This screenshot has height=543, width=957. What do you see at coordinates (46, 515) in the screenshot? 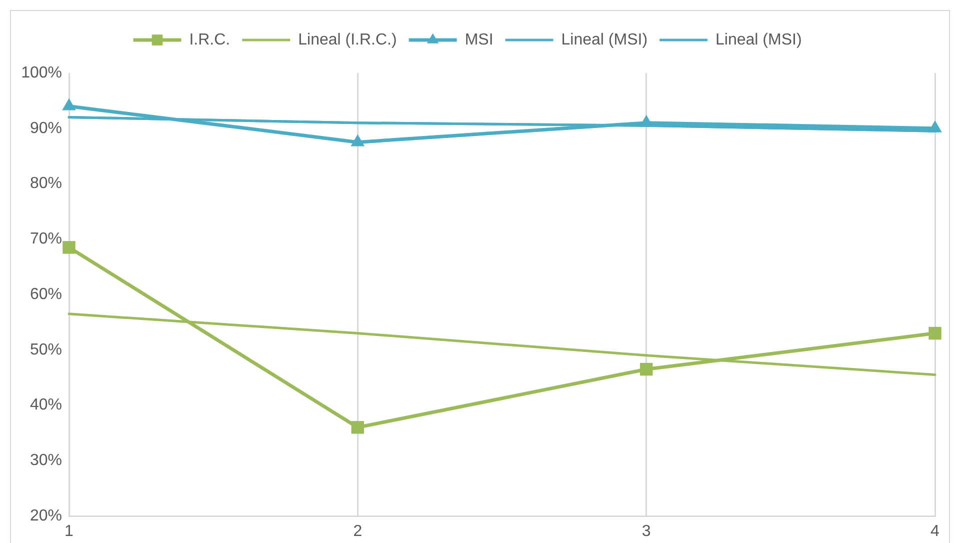
I see `y-tick-label: 20%` at bounding box center [46, 515].